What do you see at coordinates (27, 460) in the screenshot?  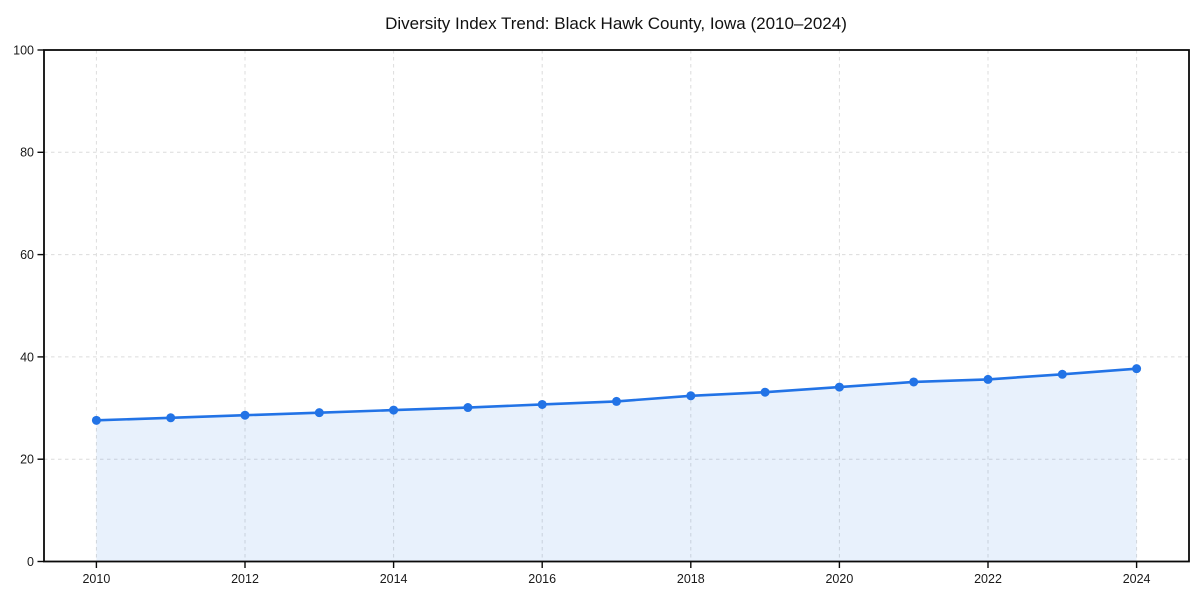 I see `y-tick-label: 20` at bounding box center [27, 460].